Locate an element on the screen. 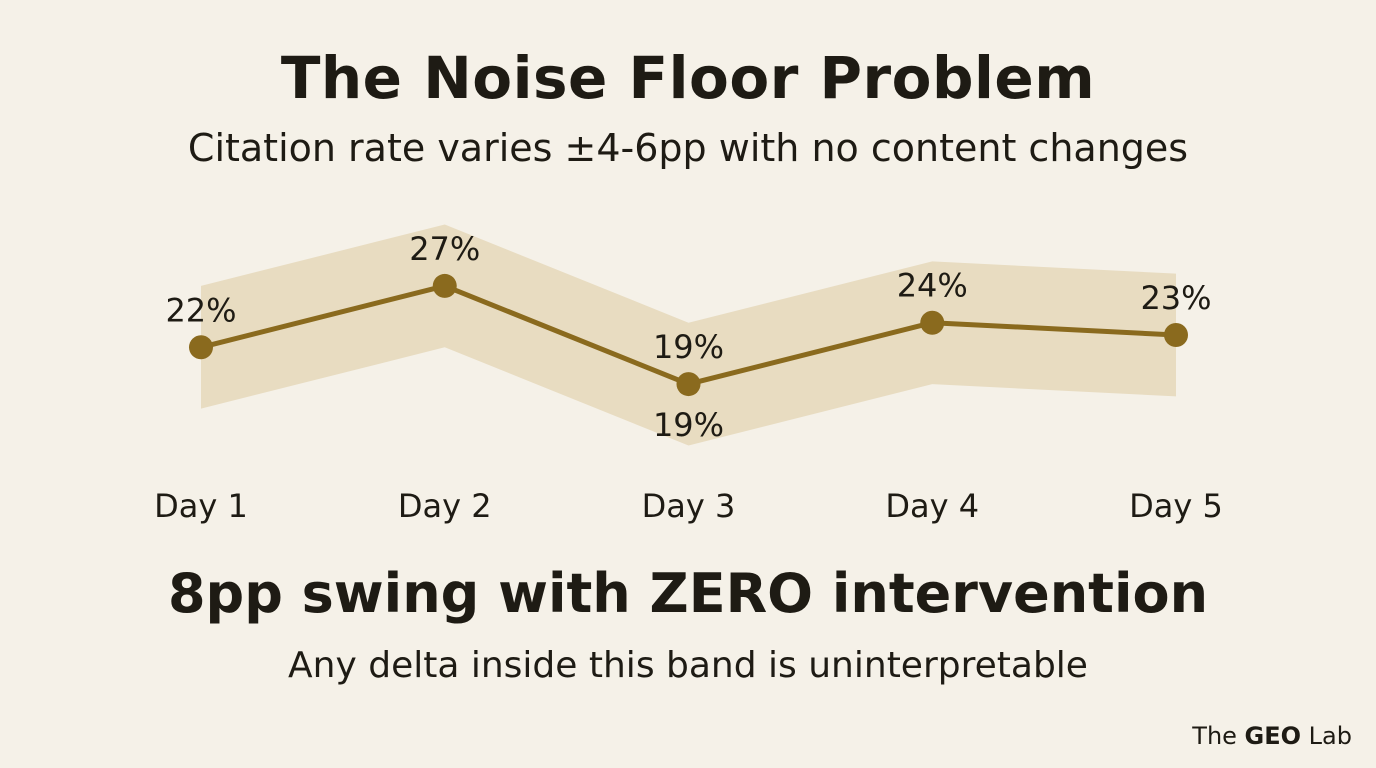  x-tick-label: Day 3 is located at coordinates (689, 506).